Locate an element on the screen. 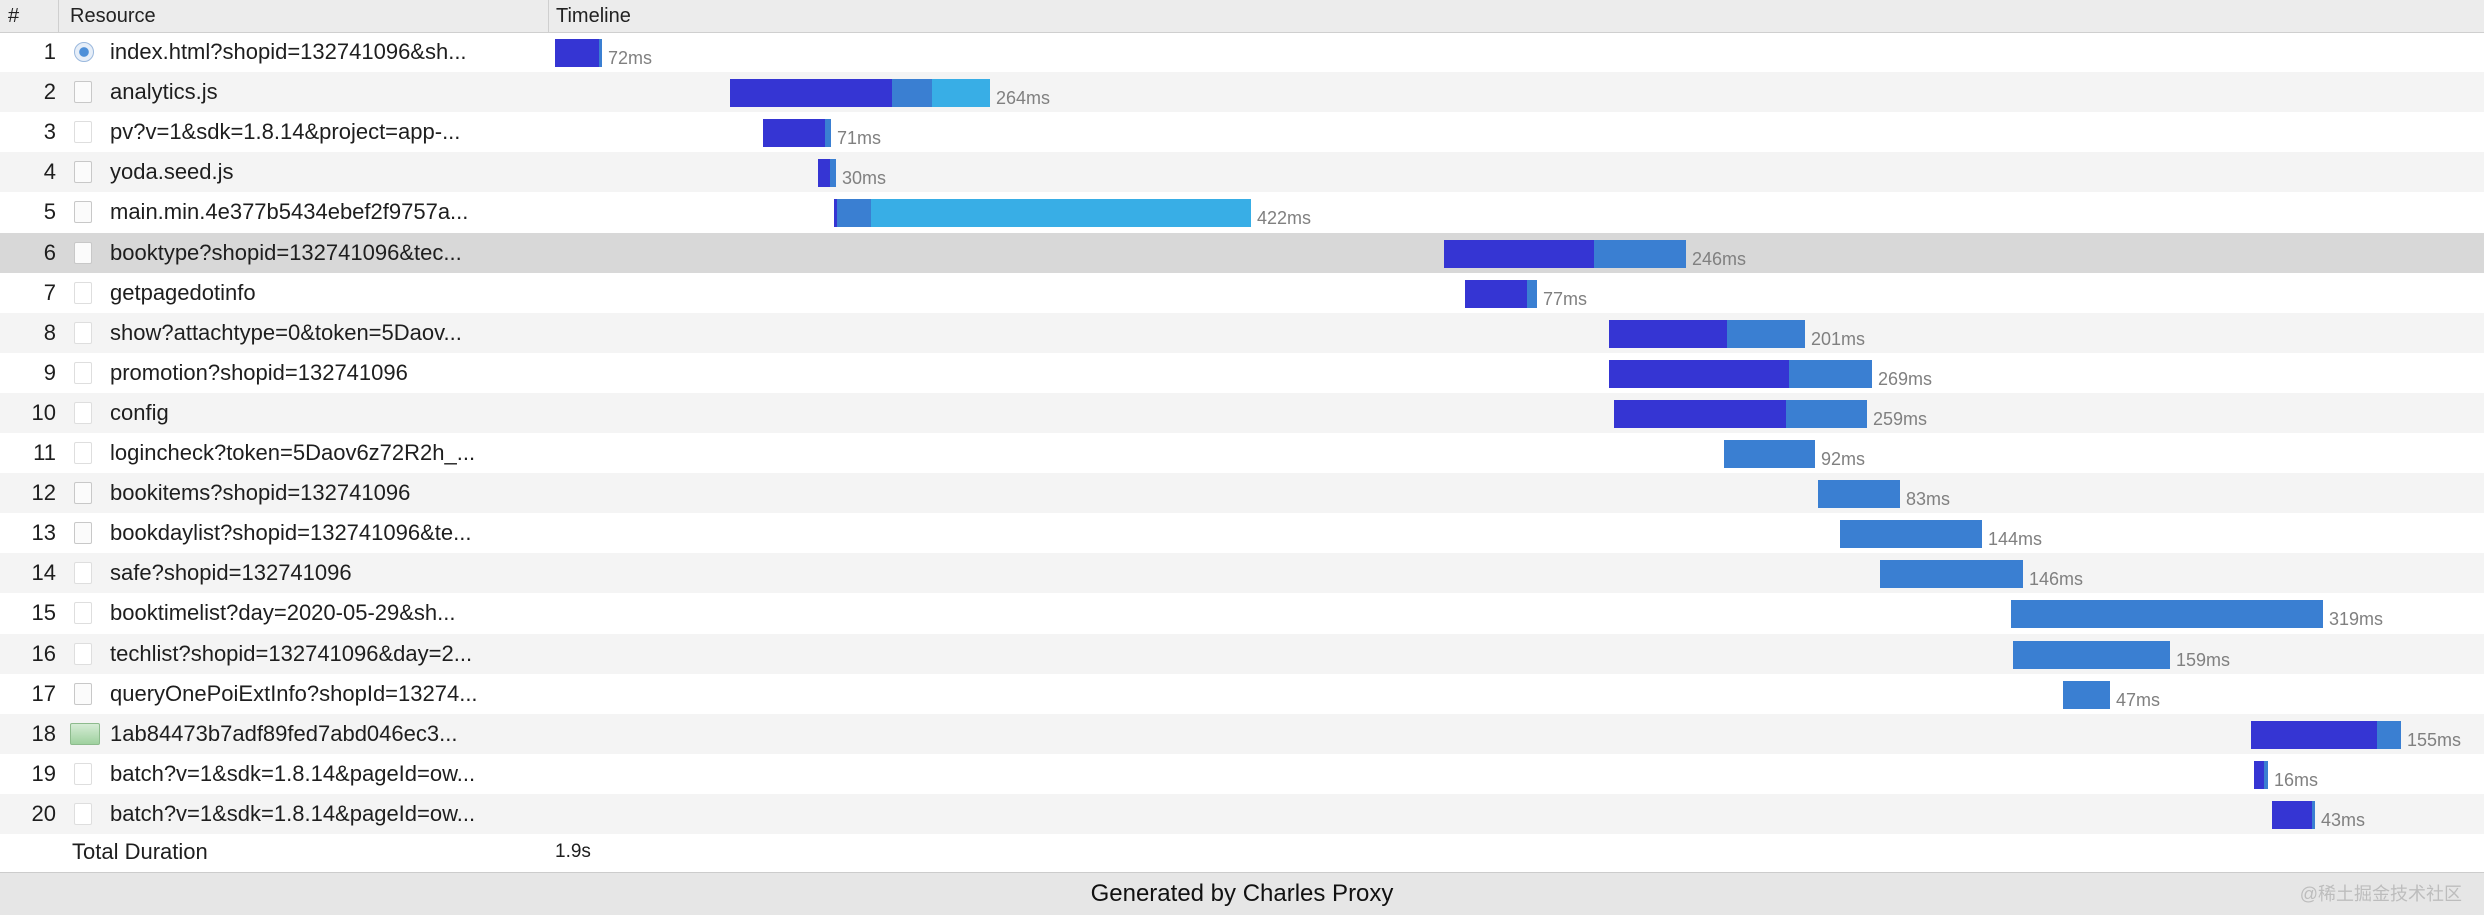 The width and height of the screenshot is (2484, 915). row-number: 14 is located at coordinates (43, 573).